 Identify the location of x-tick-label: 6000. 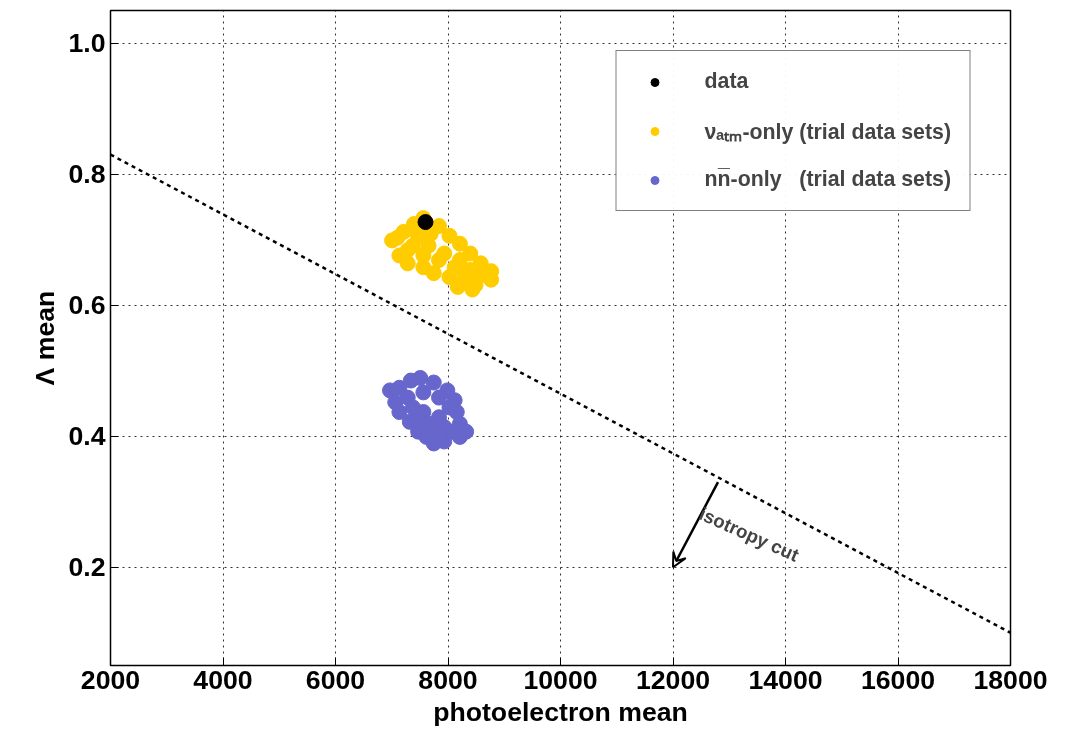
(335, 679).